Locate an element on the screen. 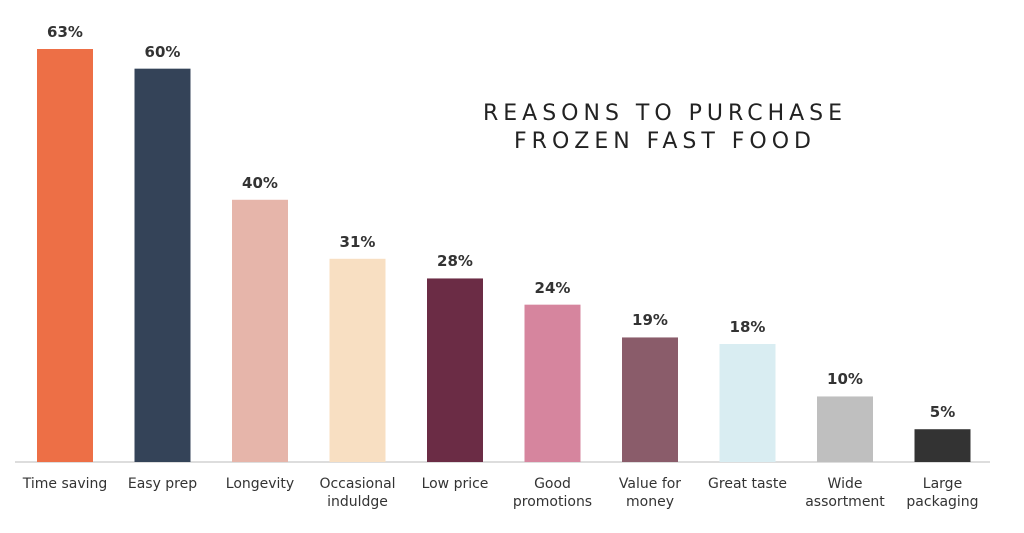 This screenshot has width=1024, height=533. x-tick-label: Occasional induldge is located at coordinates (357, 493).